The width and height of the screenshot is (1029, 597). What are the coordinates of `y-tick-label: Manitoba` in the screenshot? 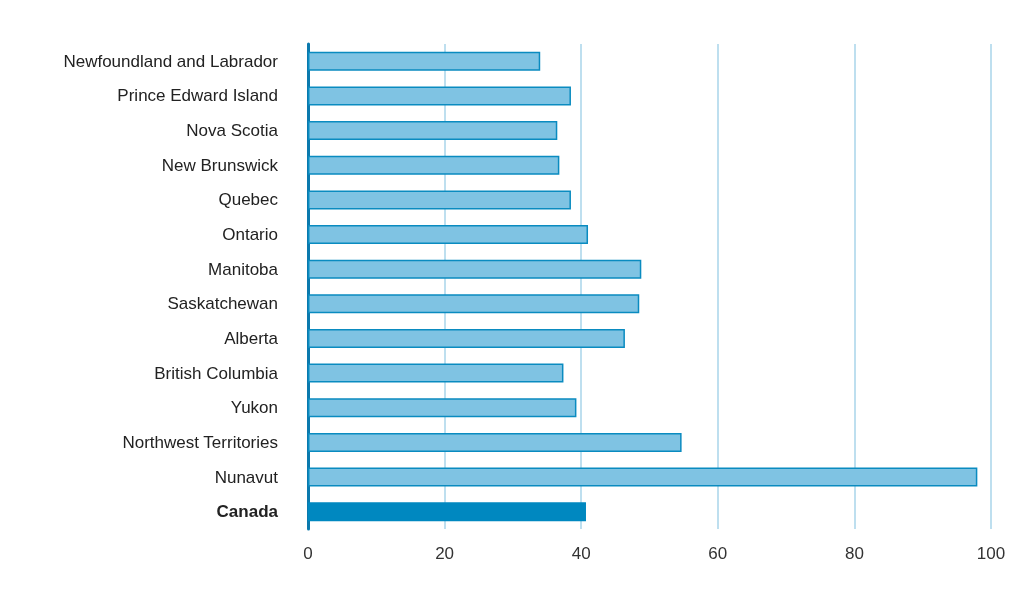 It's located at (243, 269).